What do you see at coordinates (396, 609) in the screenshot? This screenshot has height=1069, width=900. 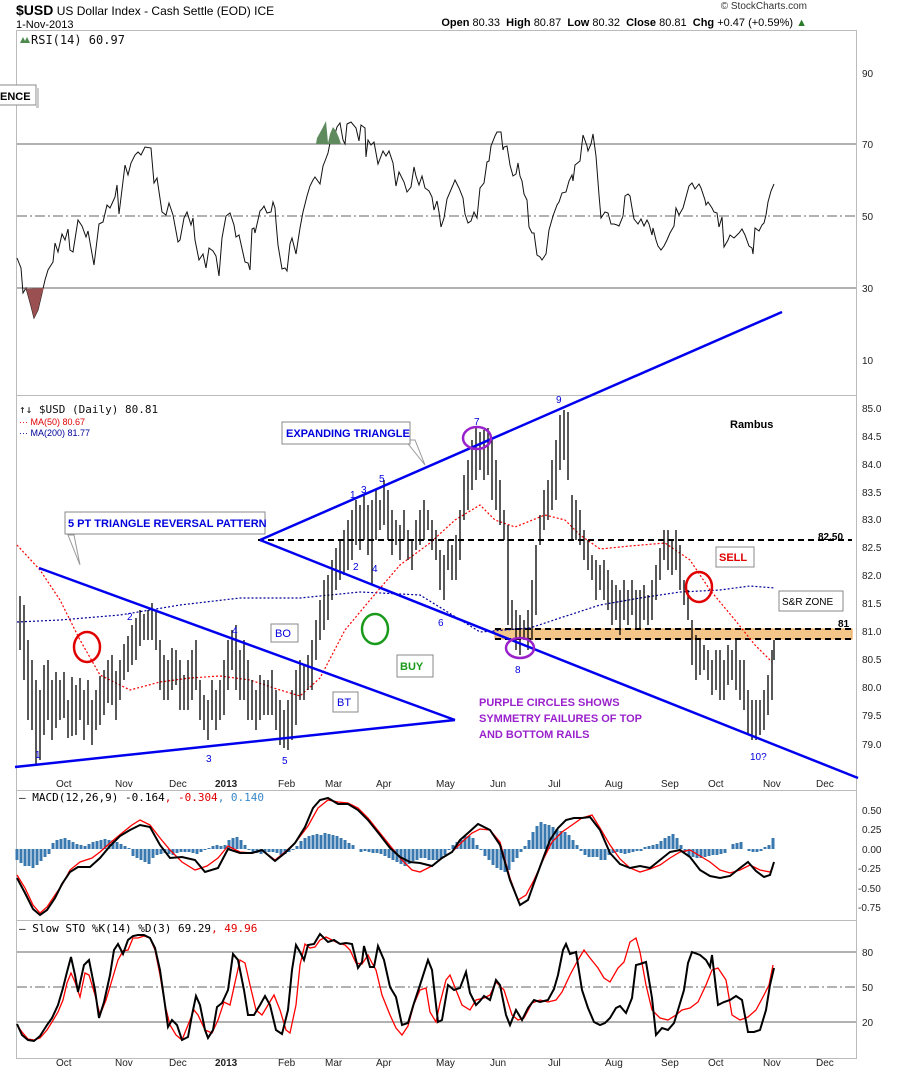 I see `ma200-line` at bounding box center [396, 609].